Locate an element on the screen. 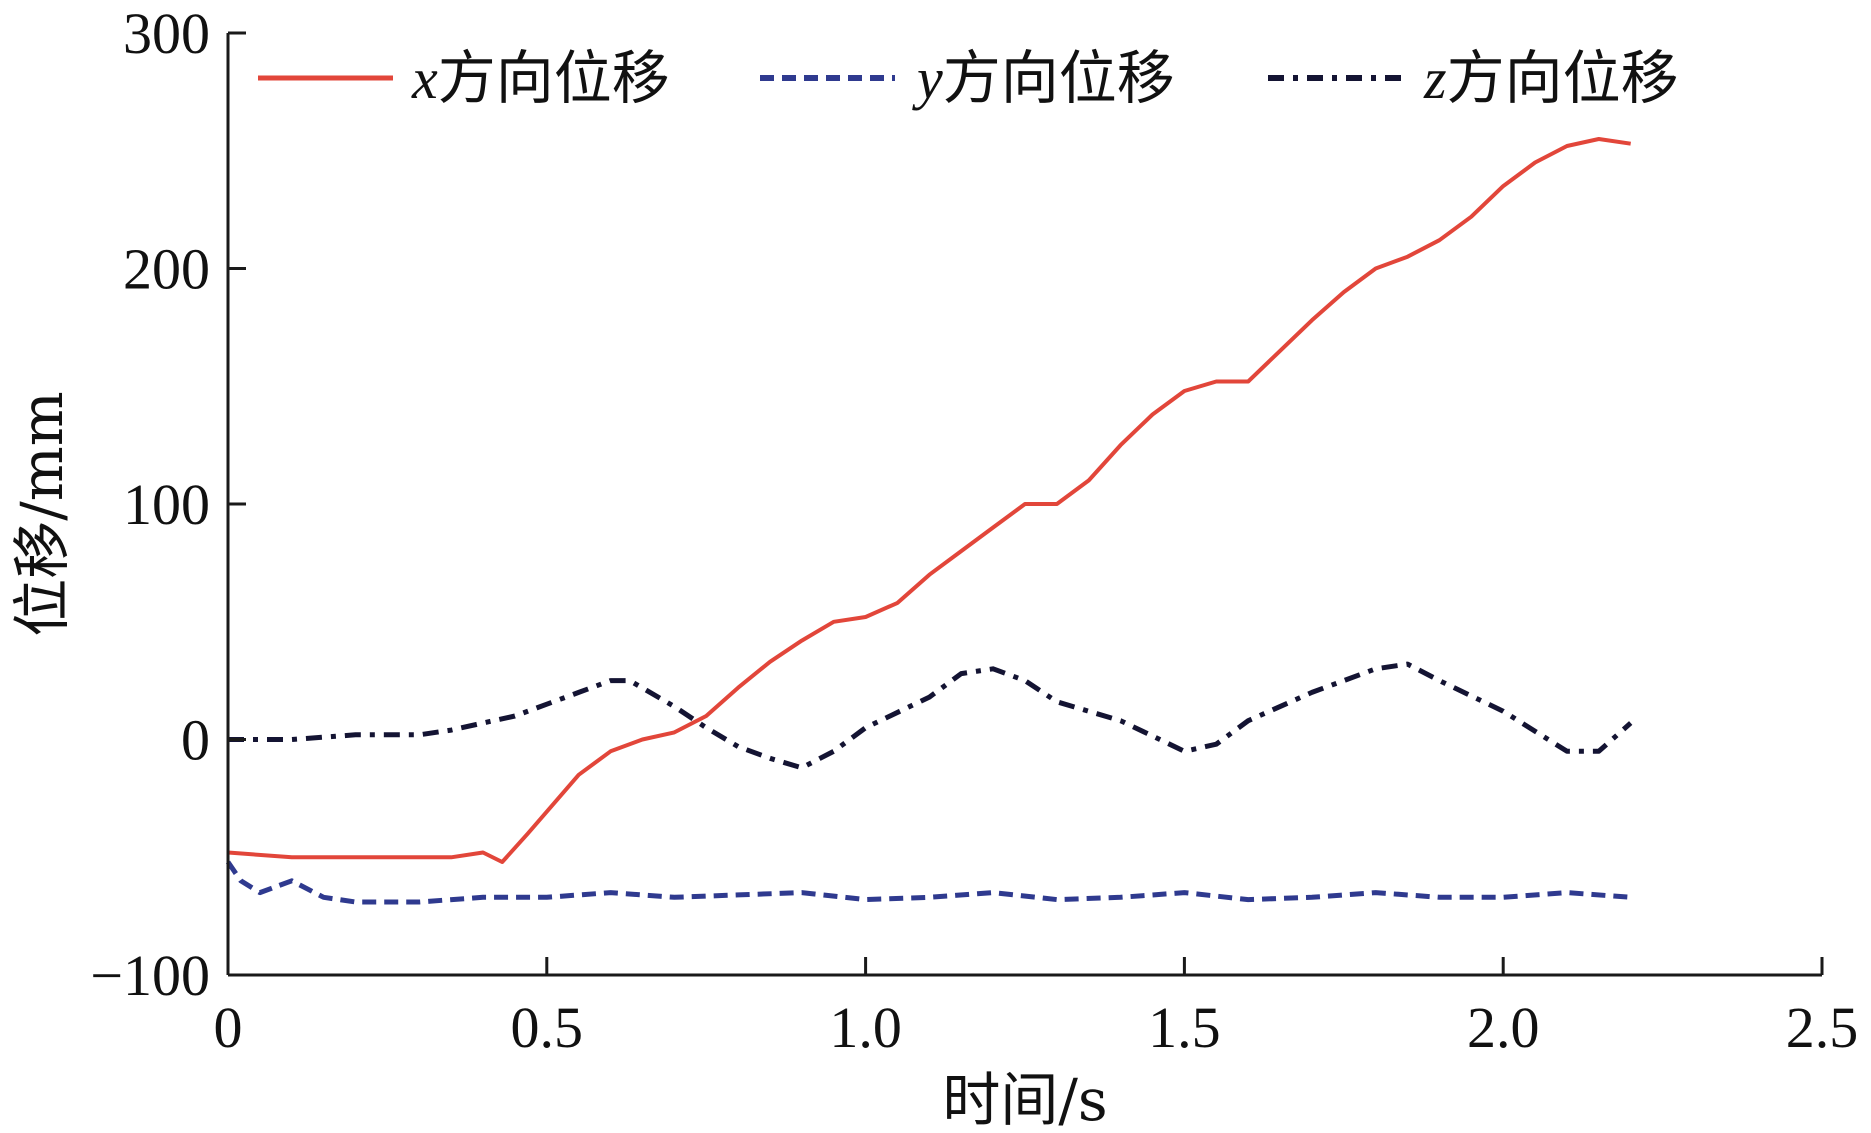  legend-label: z方向位移 is located at coordinates (1551, 78).